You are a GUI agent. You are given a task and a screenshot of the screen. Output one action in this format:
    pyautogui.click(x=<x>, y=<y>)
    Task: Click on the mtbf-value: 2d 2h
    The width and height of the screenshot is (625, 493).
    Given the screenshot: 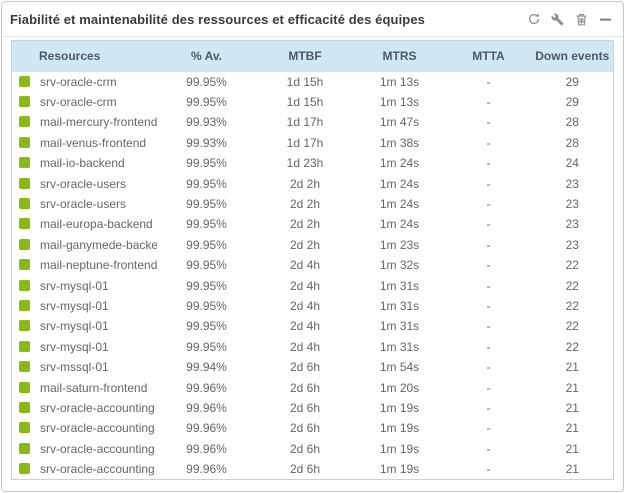 What is the action you would take?
    pyautogui.click(x=305, y=224)
    